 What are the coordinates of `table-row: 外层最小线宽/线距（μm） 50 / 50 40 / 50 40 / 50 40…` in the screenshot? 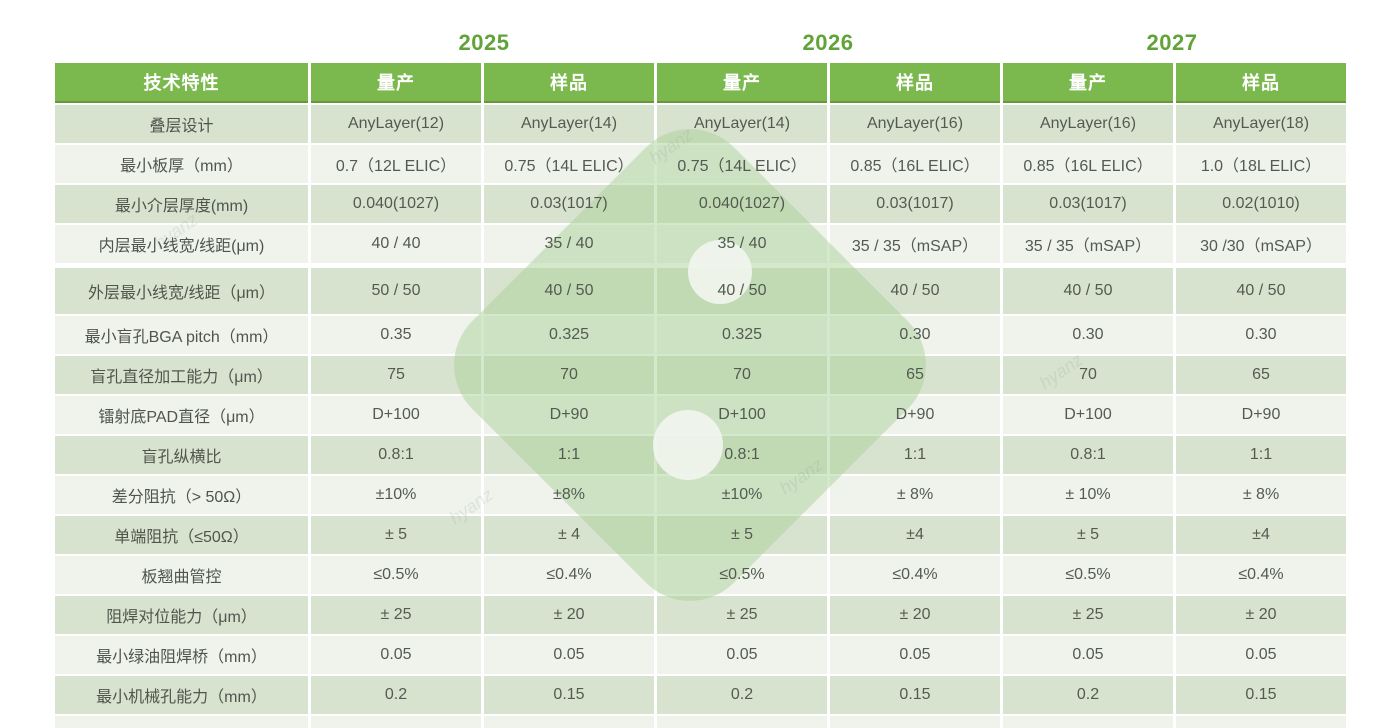 It's located at (700, 289).